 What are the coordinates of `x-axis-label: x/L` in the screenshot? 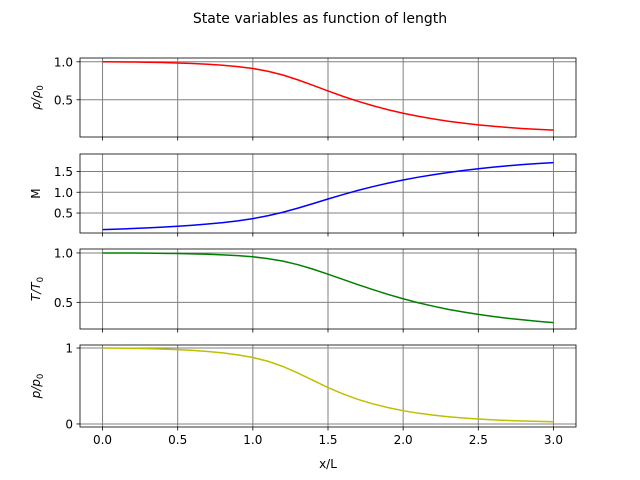 It's located at (328, 464).